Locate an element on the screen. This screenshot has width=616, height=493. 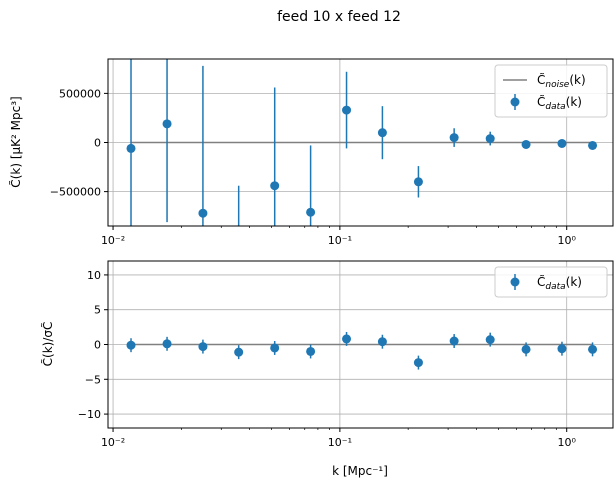
y-tick-label: −5 is located at coordinates (93, 379).